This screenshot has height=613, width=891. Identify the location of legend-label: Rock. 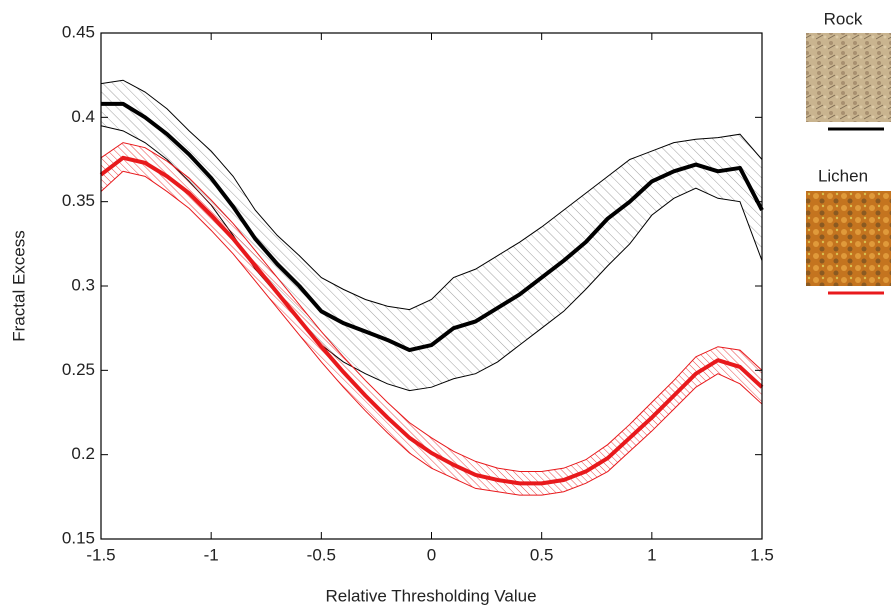
(843, 18).